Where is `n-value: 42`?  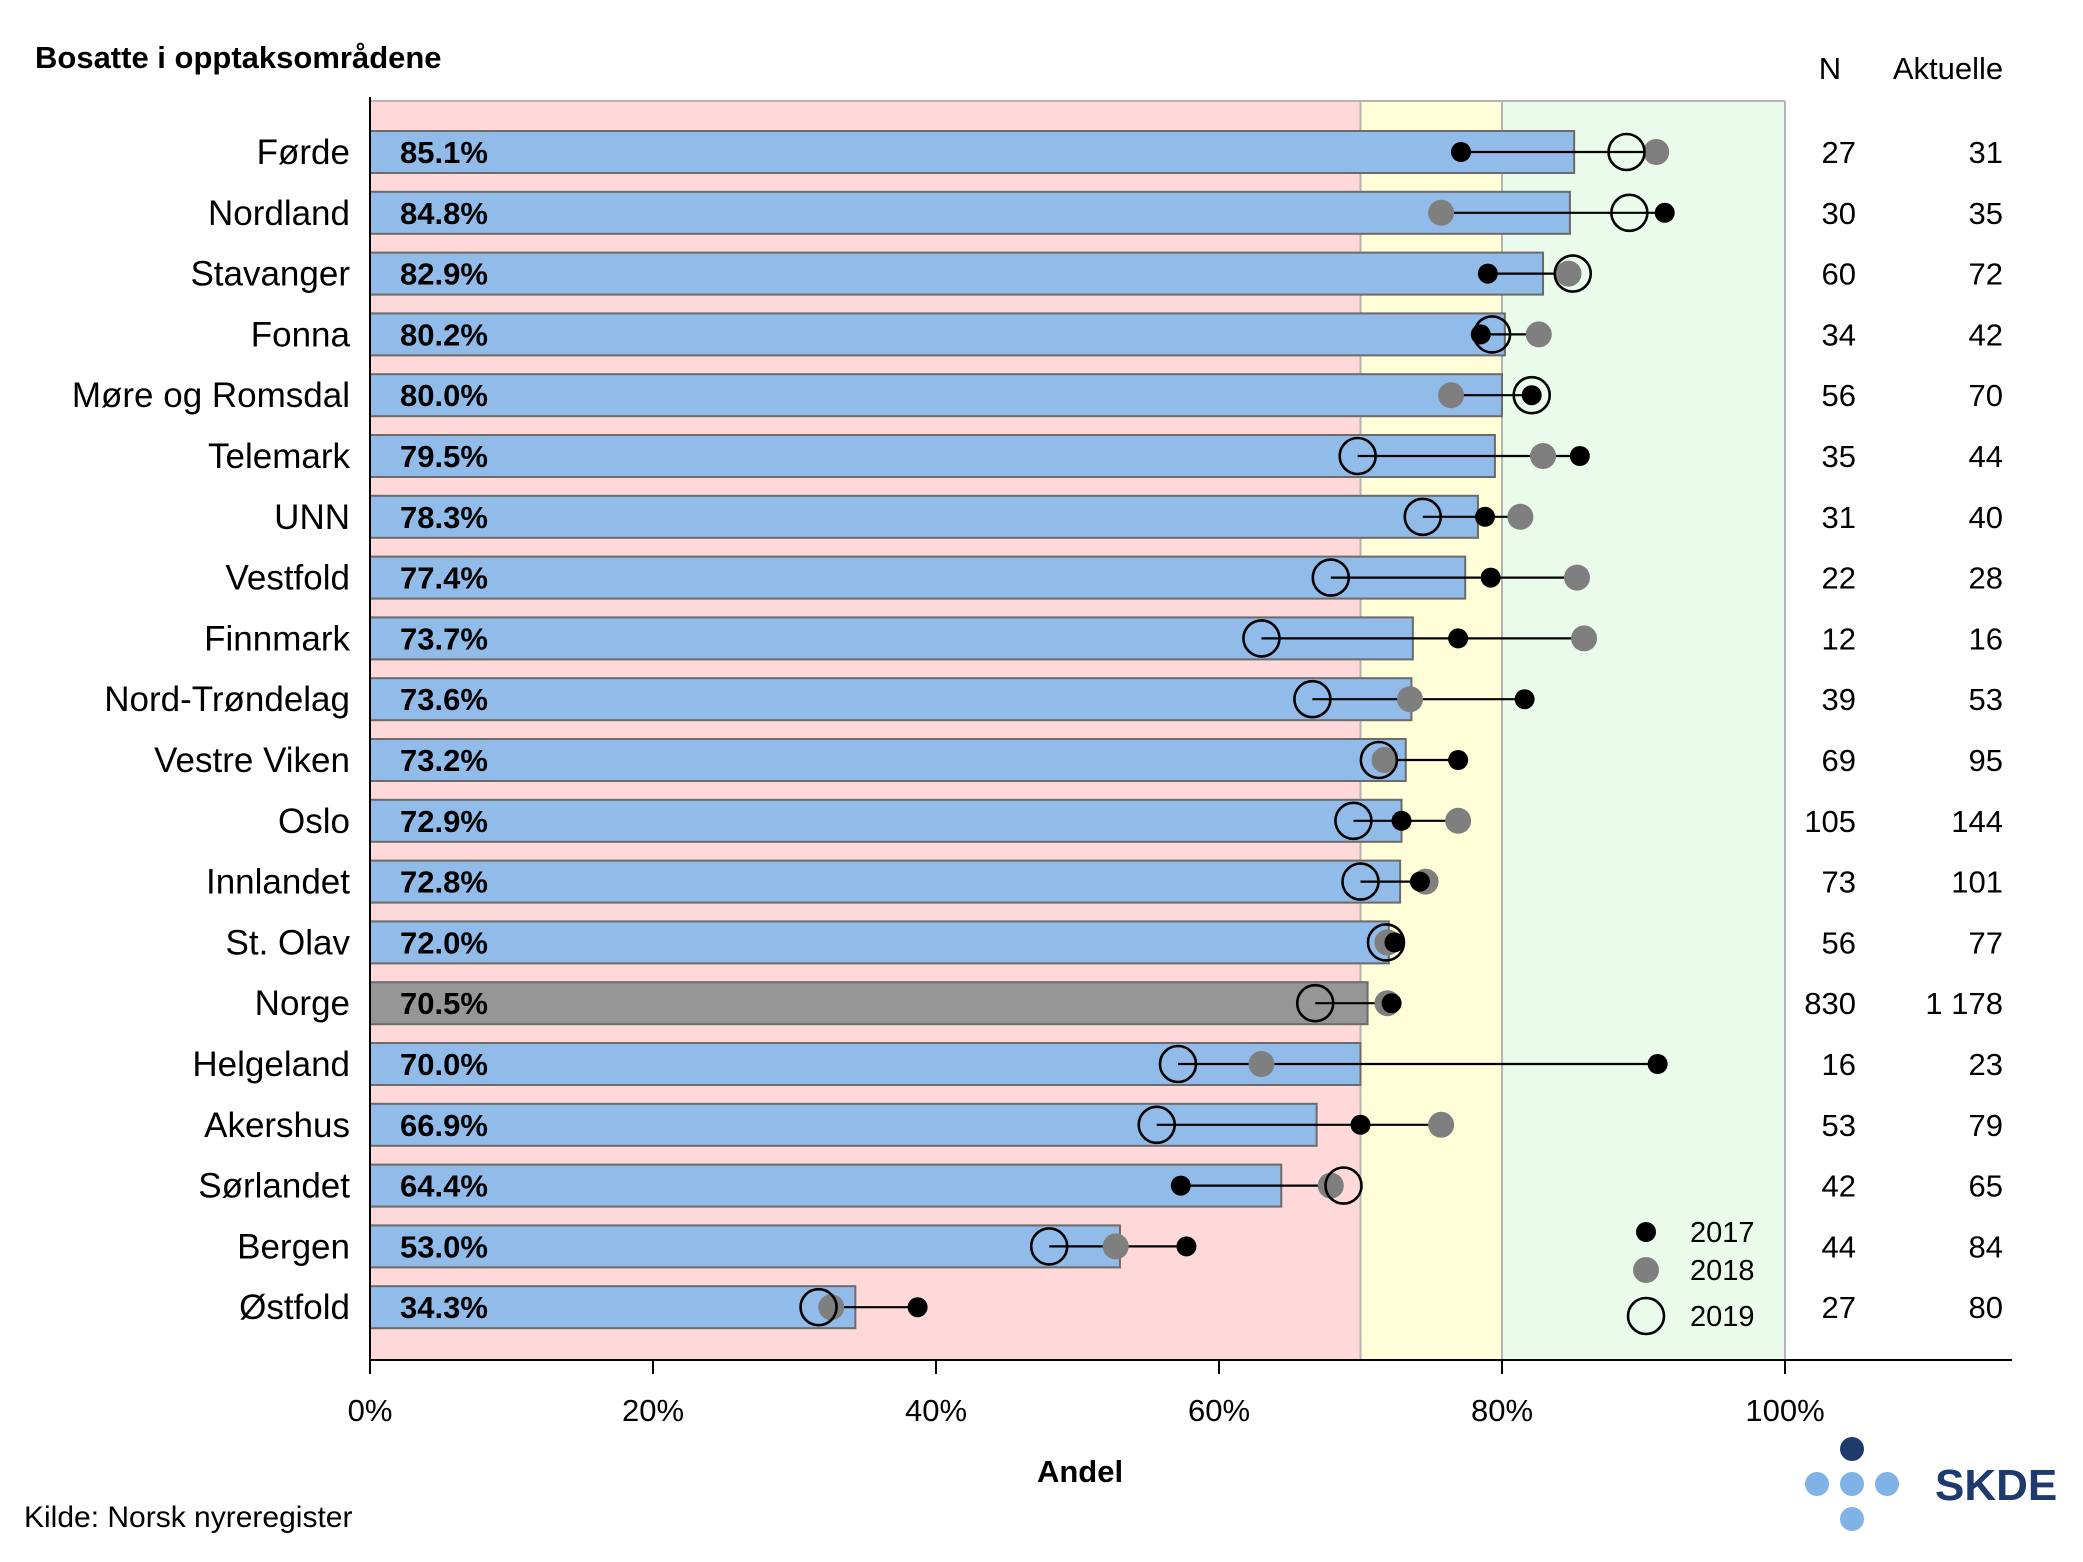 n-value: 42 is located at coordinates (1839, 1186).